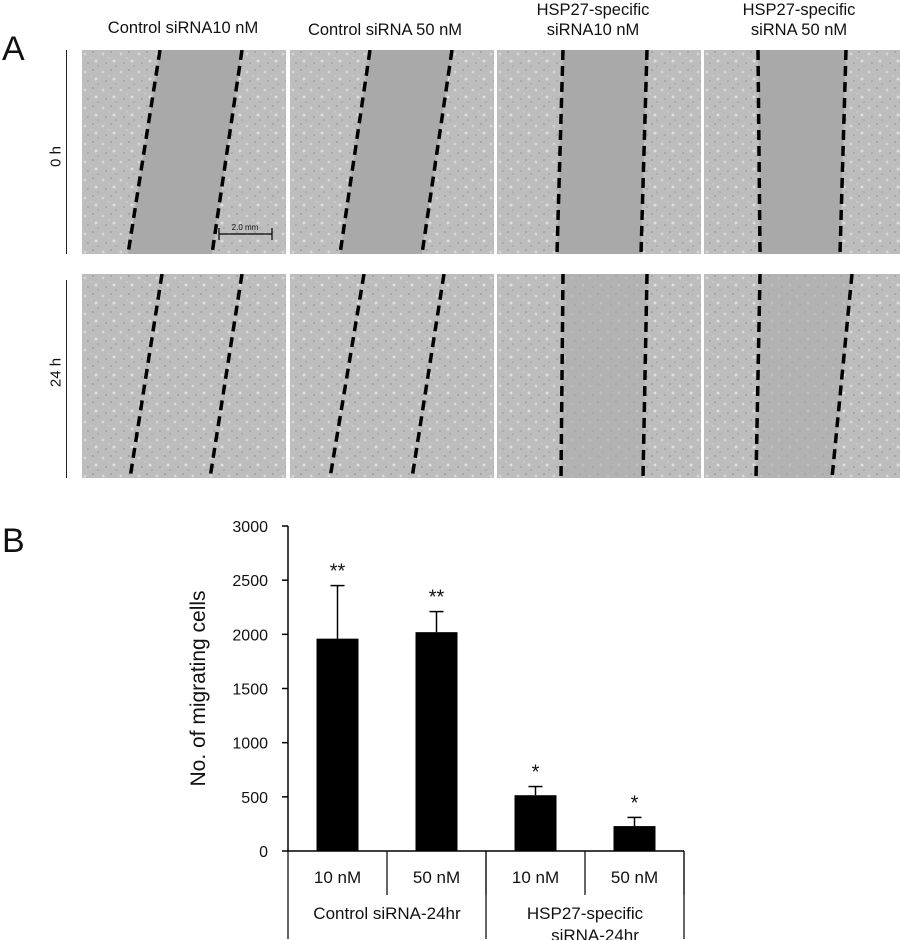  Describe the element at coordinates (593, 20) in the screenshot. I see `column-title-hsp27-10nm: HSP27-specific siRNA10 nM` at that location.